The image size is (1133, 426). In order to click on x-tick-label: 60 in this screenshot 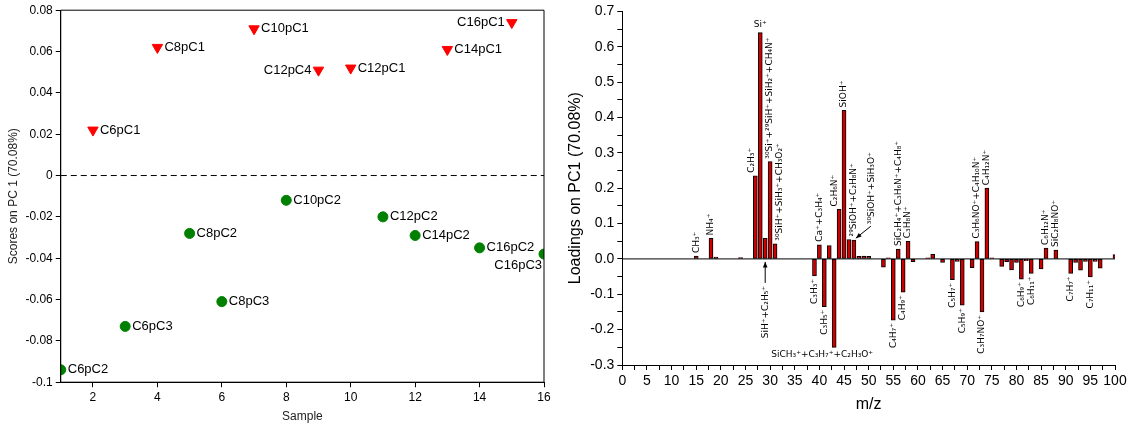, I will do `click(918, 380)`.